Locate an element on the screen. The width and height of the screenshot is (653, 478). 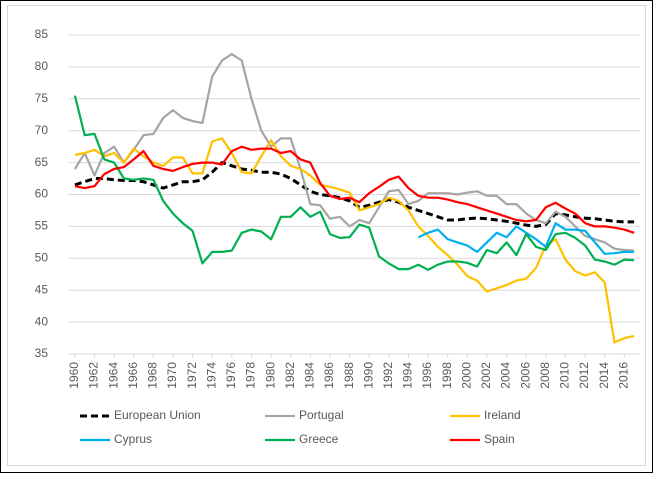
x-tick-label: 1960 is located at coordinates (74, 375).